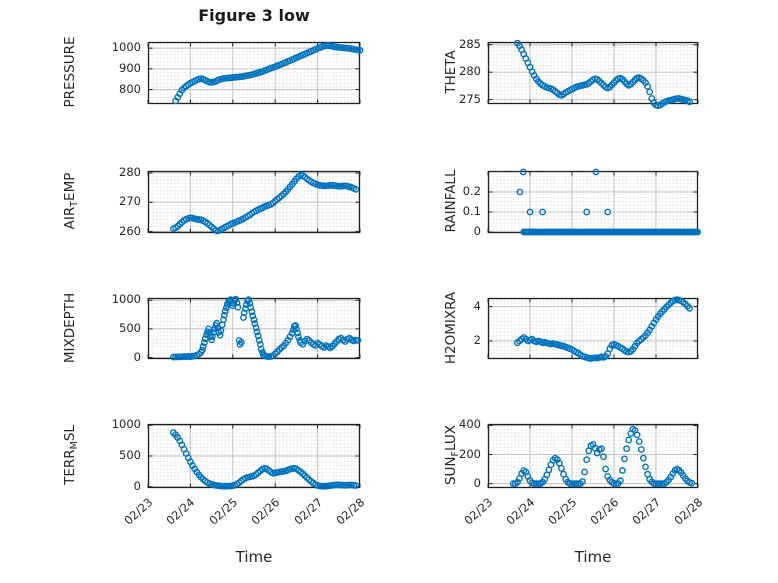  I want to click on data-series-terr_msl, so click(264, 459).